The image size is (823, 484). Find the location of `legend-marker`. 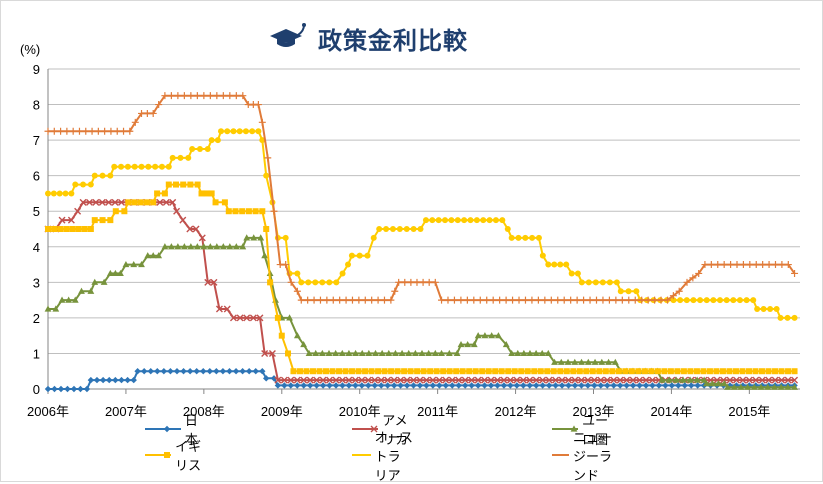

legend-marker is located at coordinates (374, 429).